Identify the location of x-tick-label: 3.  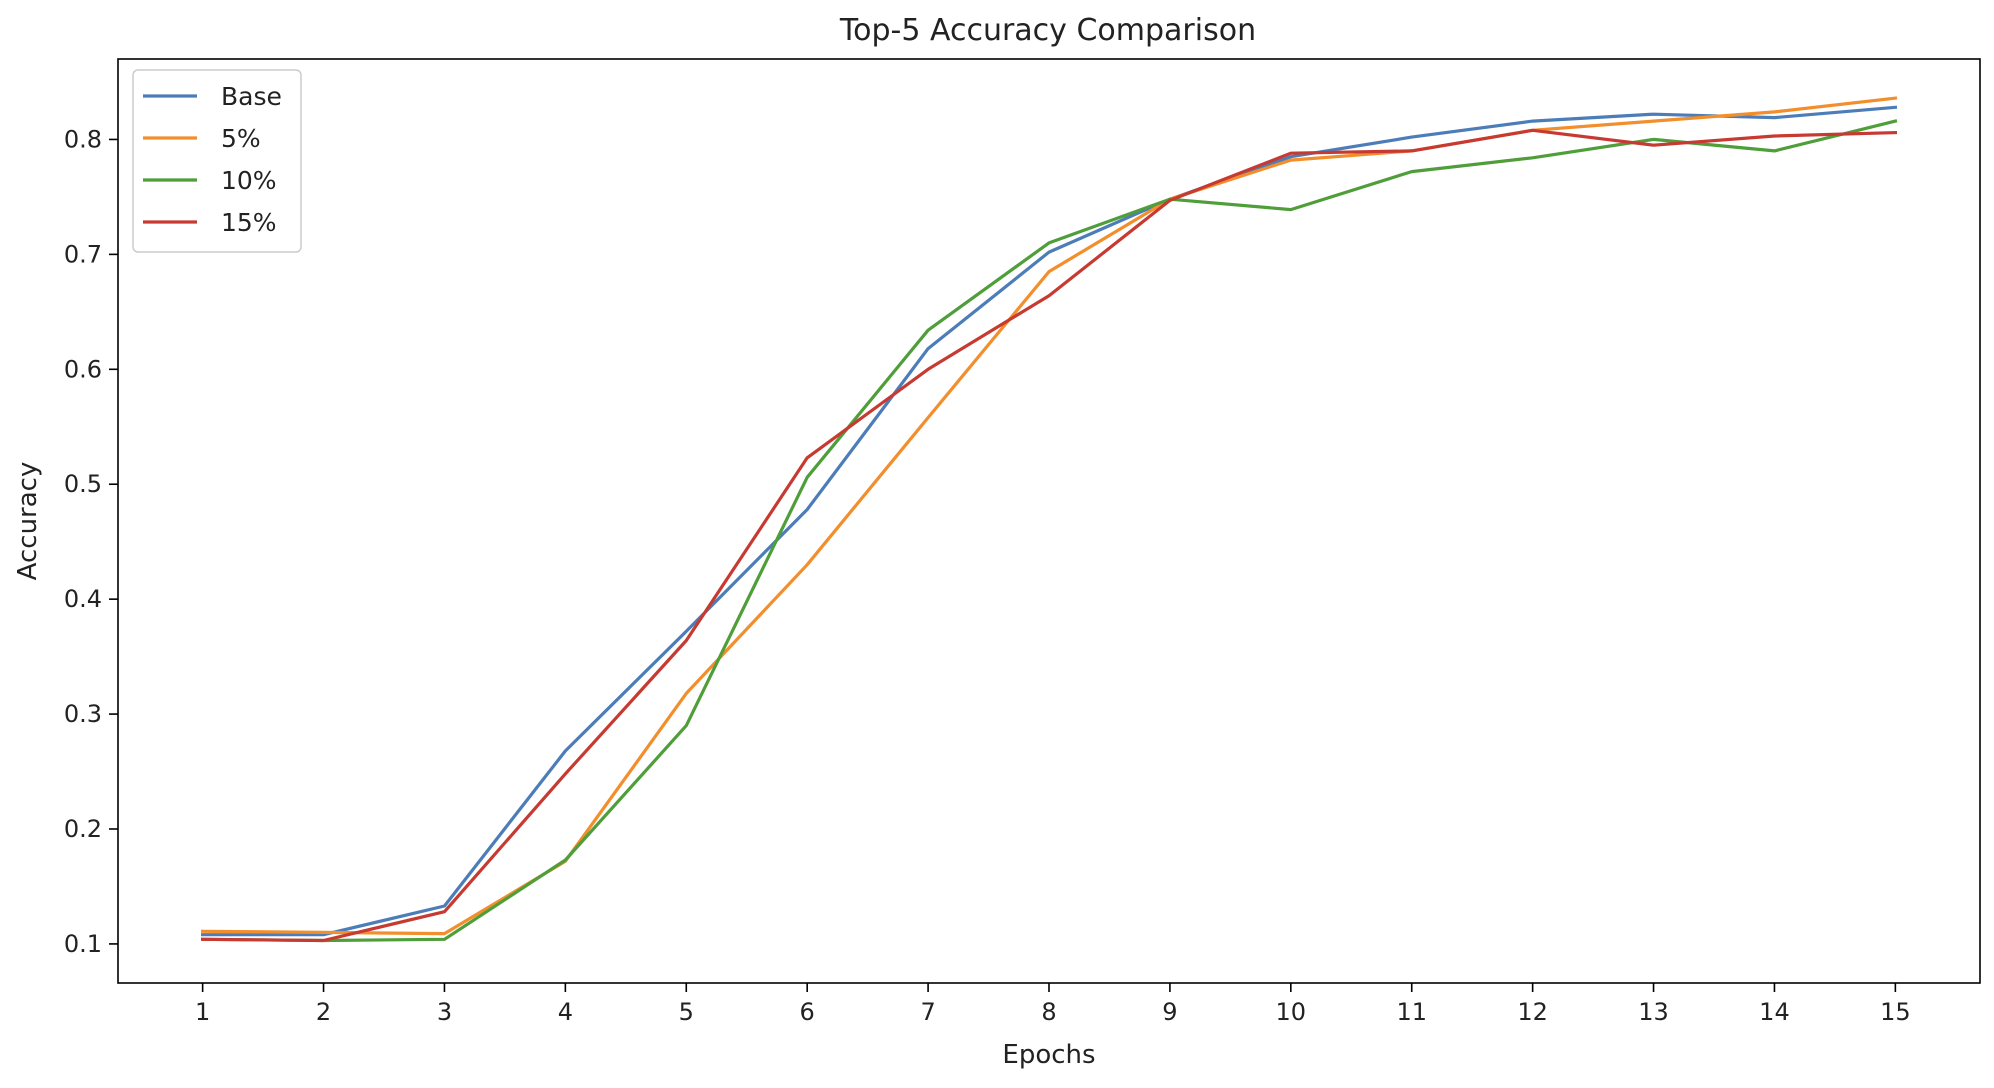
(444, 1012).